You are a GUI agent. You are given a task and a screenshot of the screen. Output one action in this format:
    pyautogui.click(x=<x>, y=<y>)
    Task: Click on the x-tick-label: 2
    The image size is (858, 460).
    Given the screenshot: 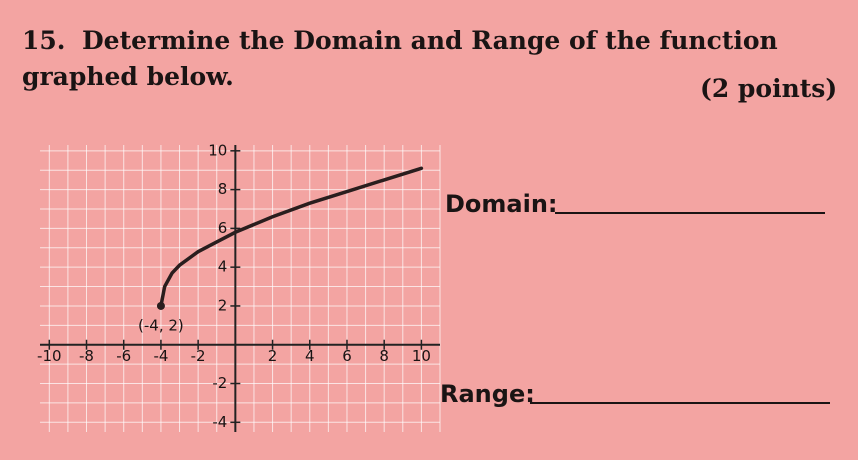 What is the action you would take?
    pyautogui.click(x=273, y=356)
    